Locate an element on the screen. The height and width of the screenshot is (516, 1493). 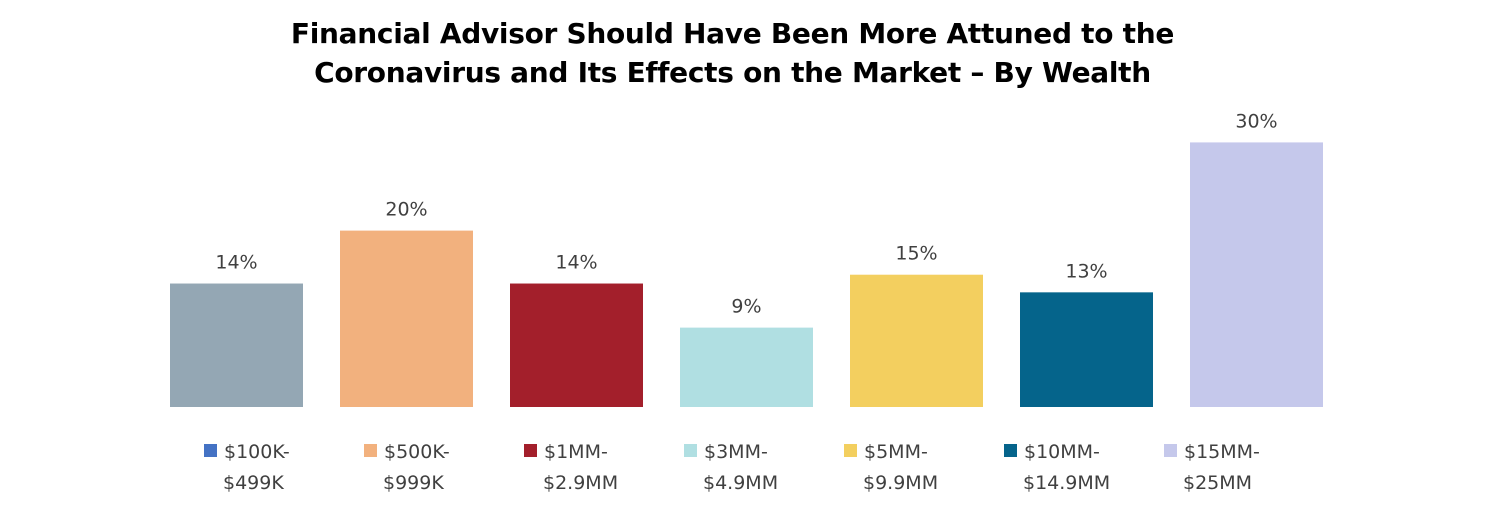
legend-item-6: $10MM-$14.9MM is located at coordinates (1057, 467).